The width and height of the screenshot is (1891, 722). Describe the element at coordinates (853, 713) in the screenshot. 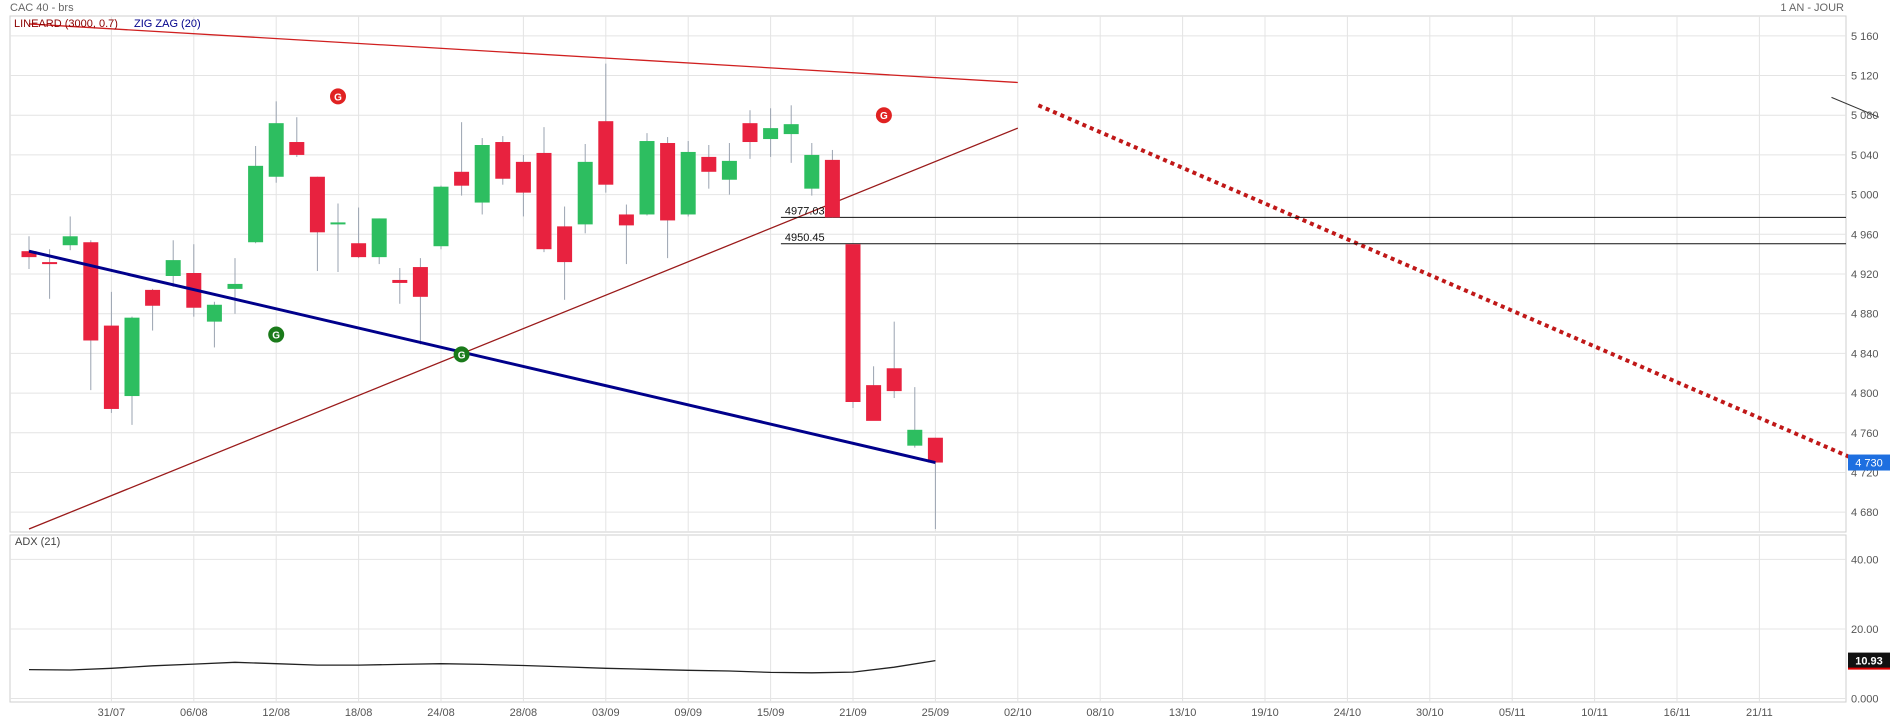

I see `x-tick-label: 21/09` at that location.